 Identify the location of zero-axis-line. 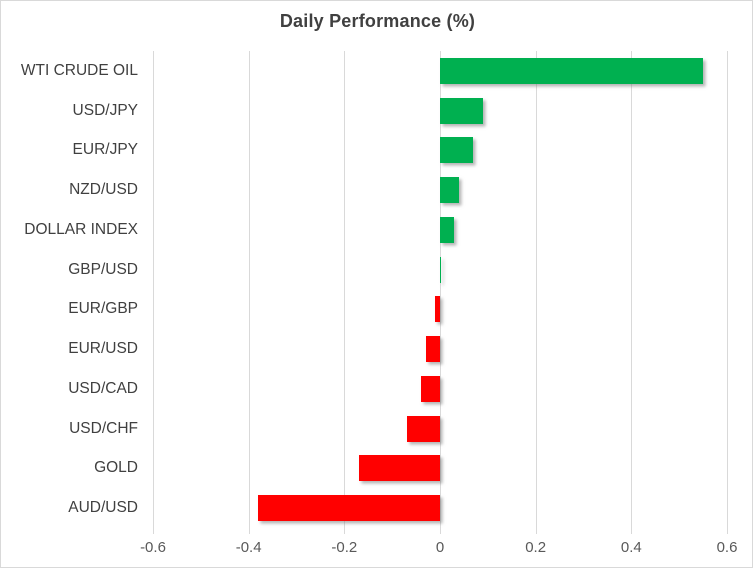
(440, 292).